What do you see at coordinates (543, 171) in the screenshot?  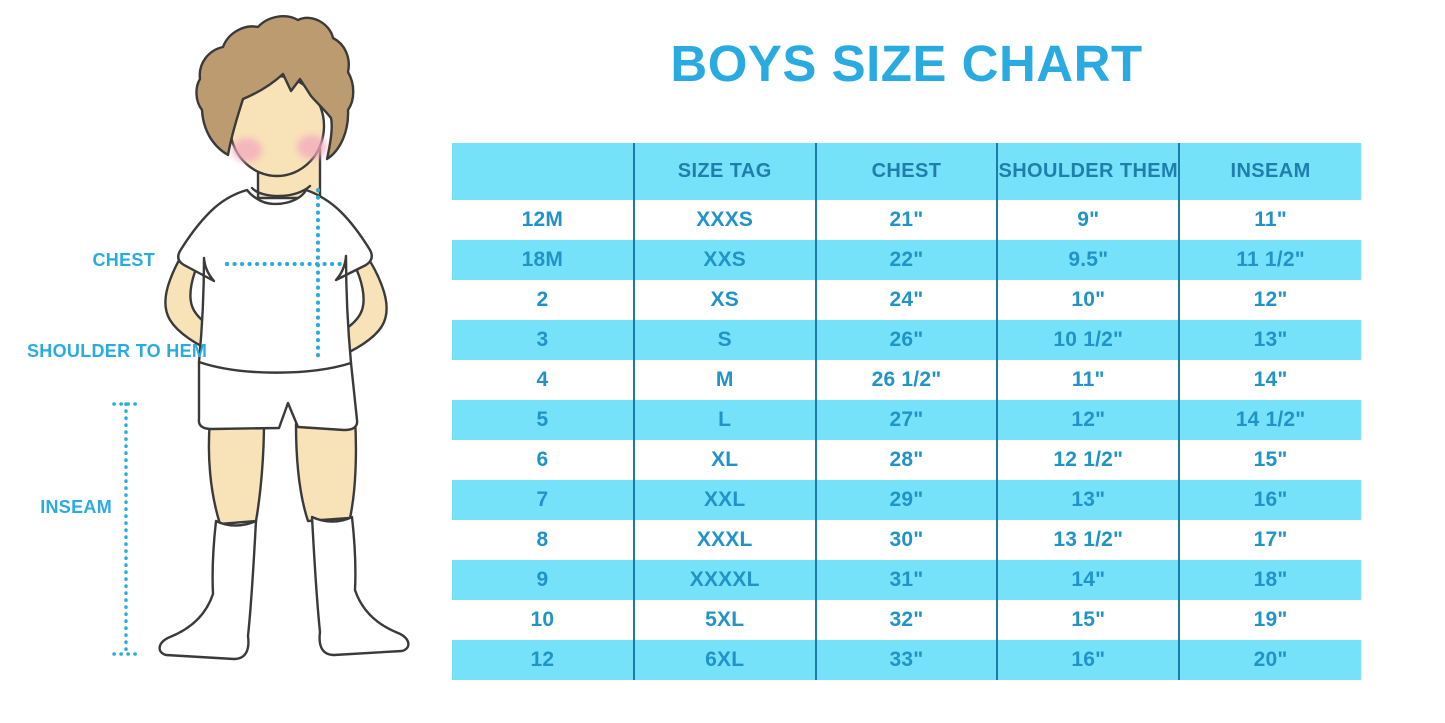 I see `column-header` at bounding box center [543, 171].